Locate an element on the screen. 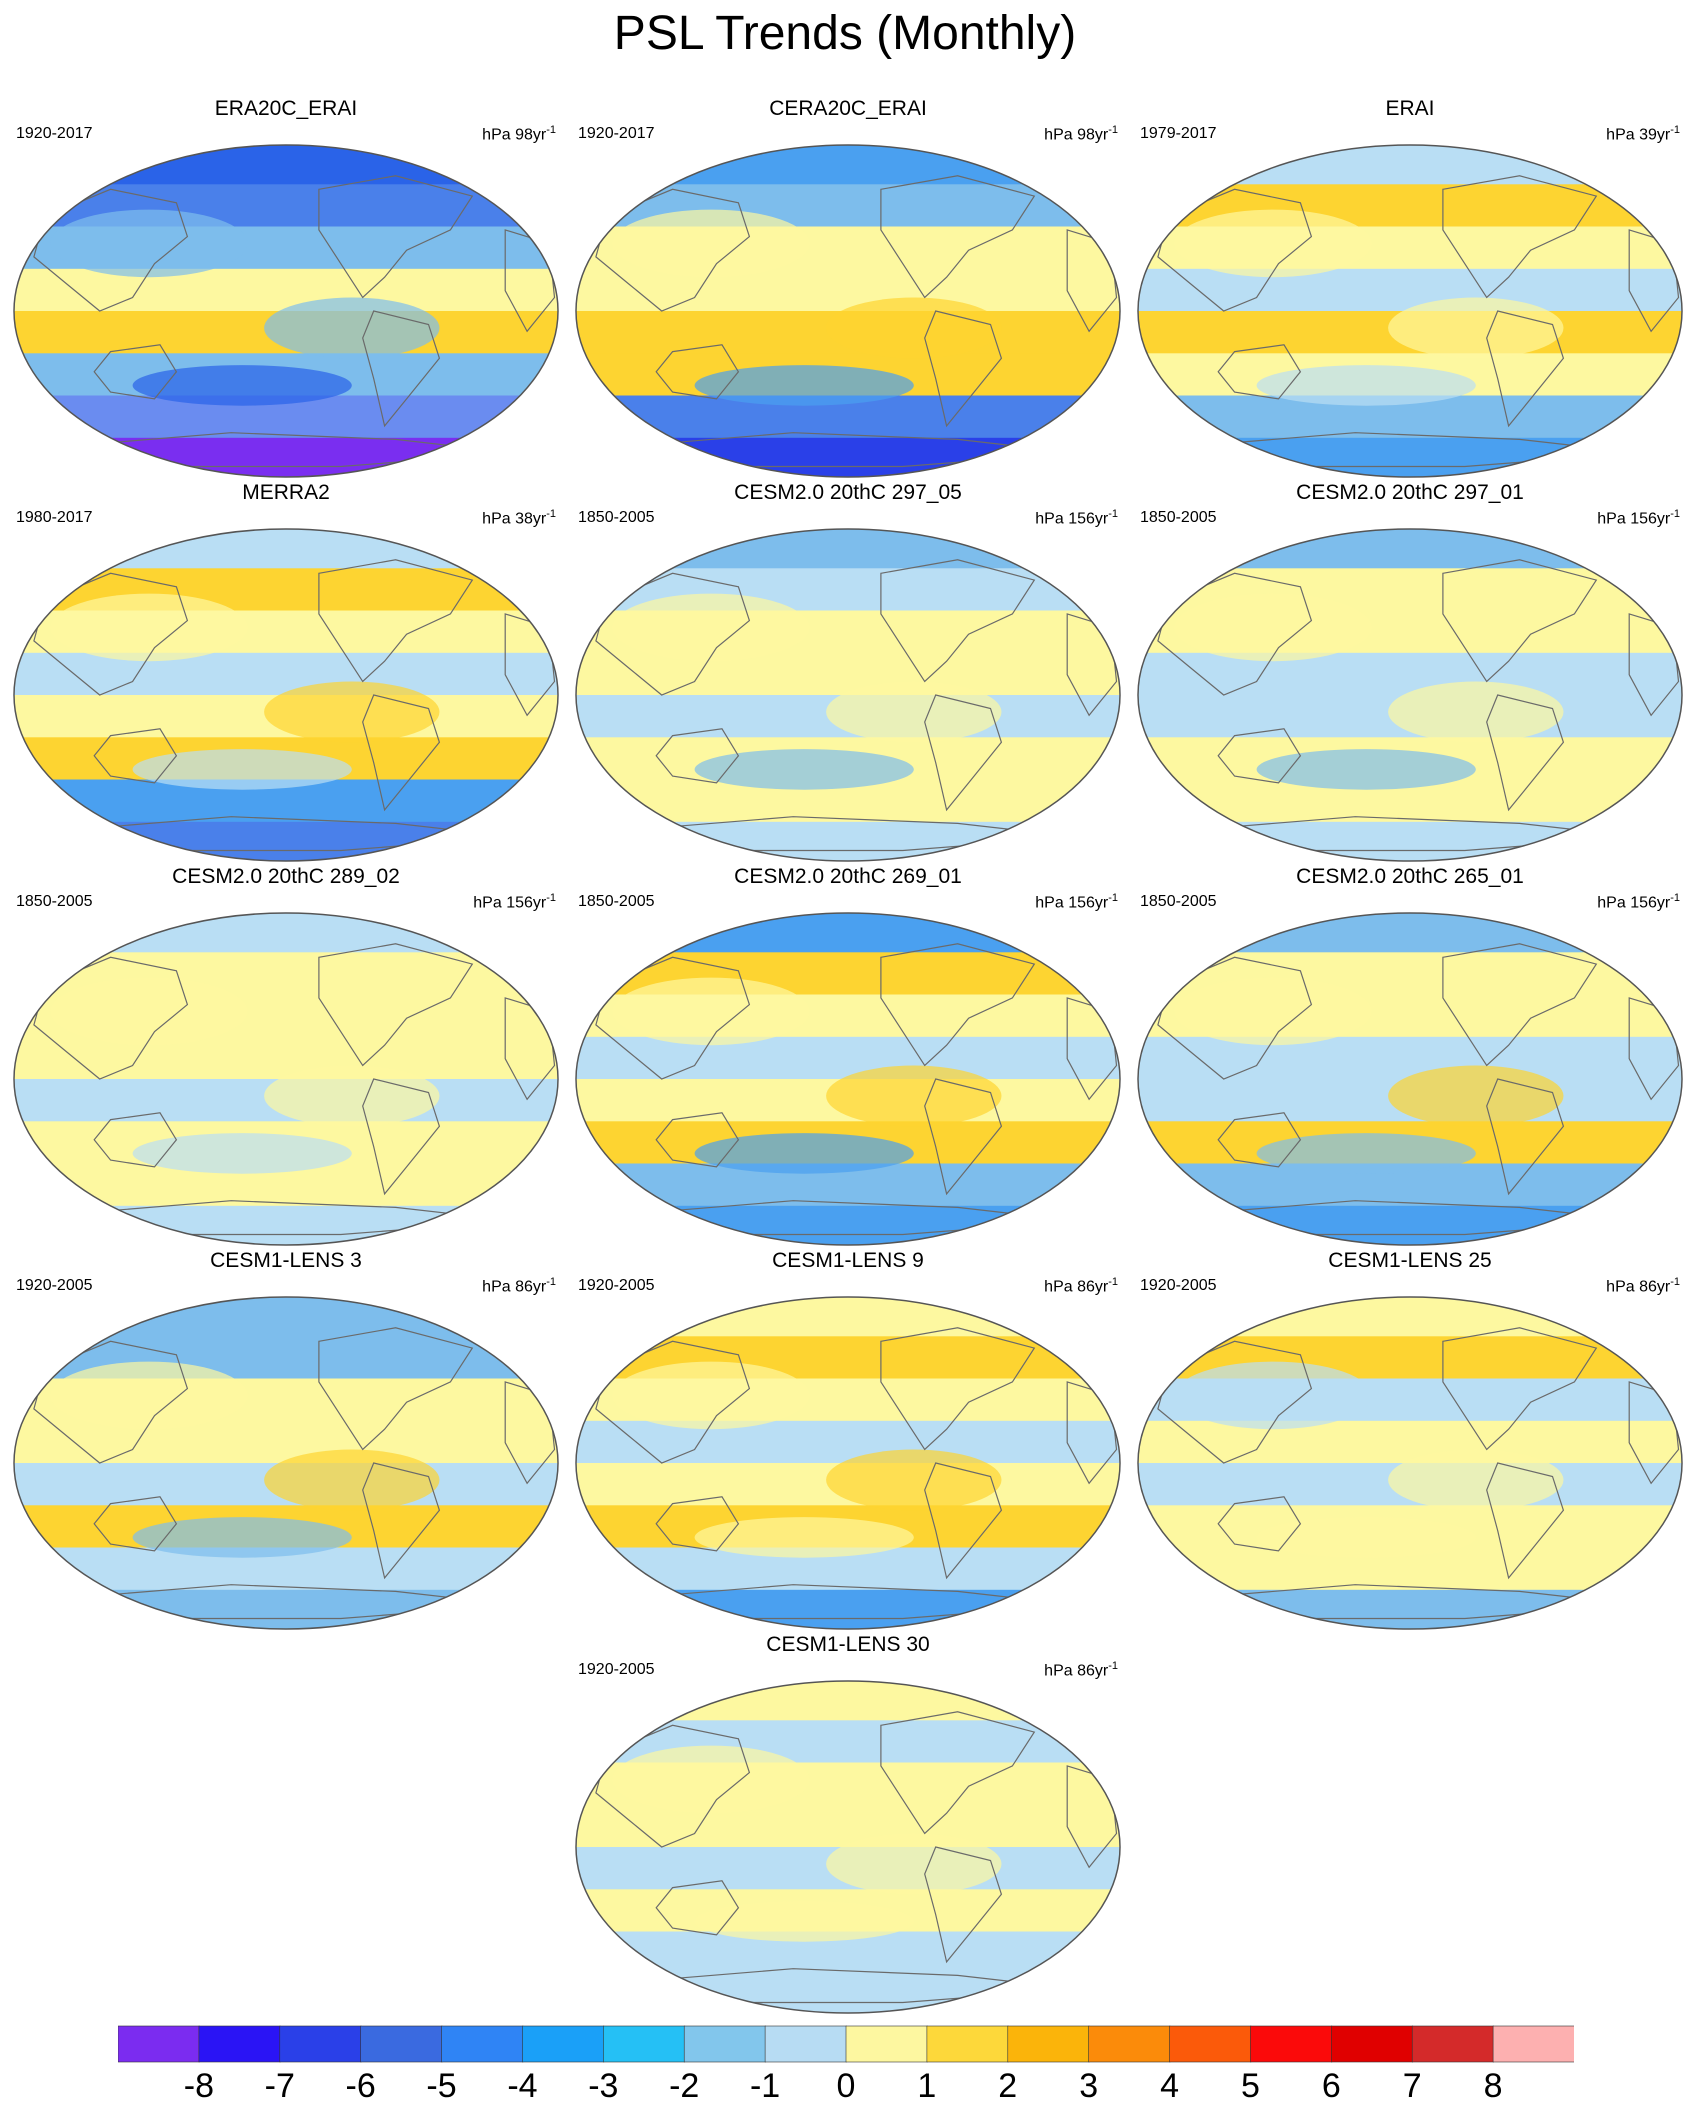 The width and height of the screenshot is (1690, 2108). panel-period: 1979-2017 is located at coordinates (1178, 133).